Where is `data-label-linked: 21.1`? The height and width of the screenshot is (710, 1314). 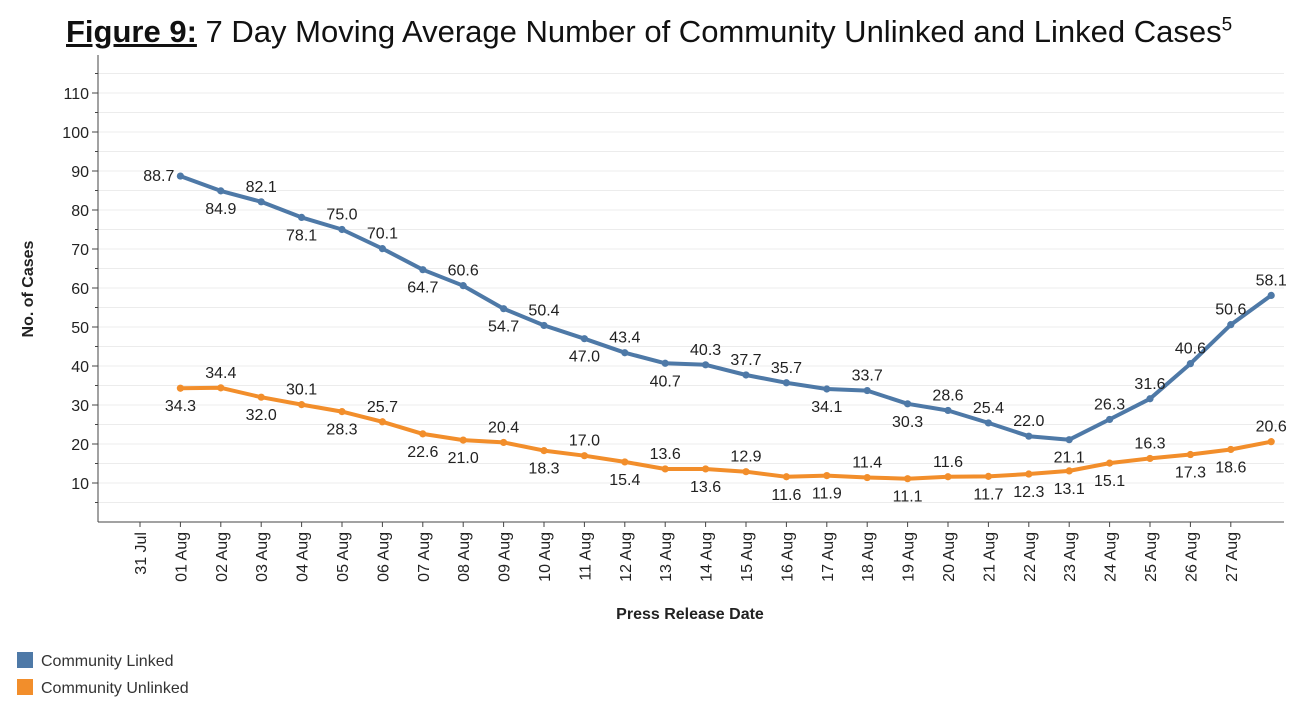 data-label-linked: 21.1 is located at coordinates (1069, 458).